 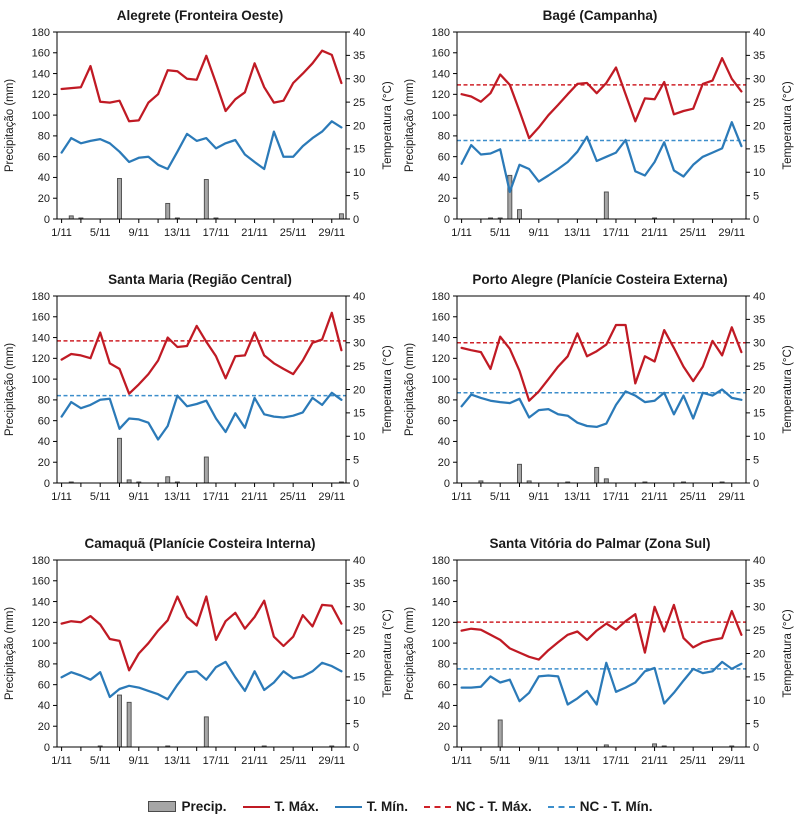 What do you see at coordinates (162, 806) in the screenshot?
I see `precip-bar-swatch` at bounding box center [162, 806].